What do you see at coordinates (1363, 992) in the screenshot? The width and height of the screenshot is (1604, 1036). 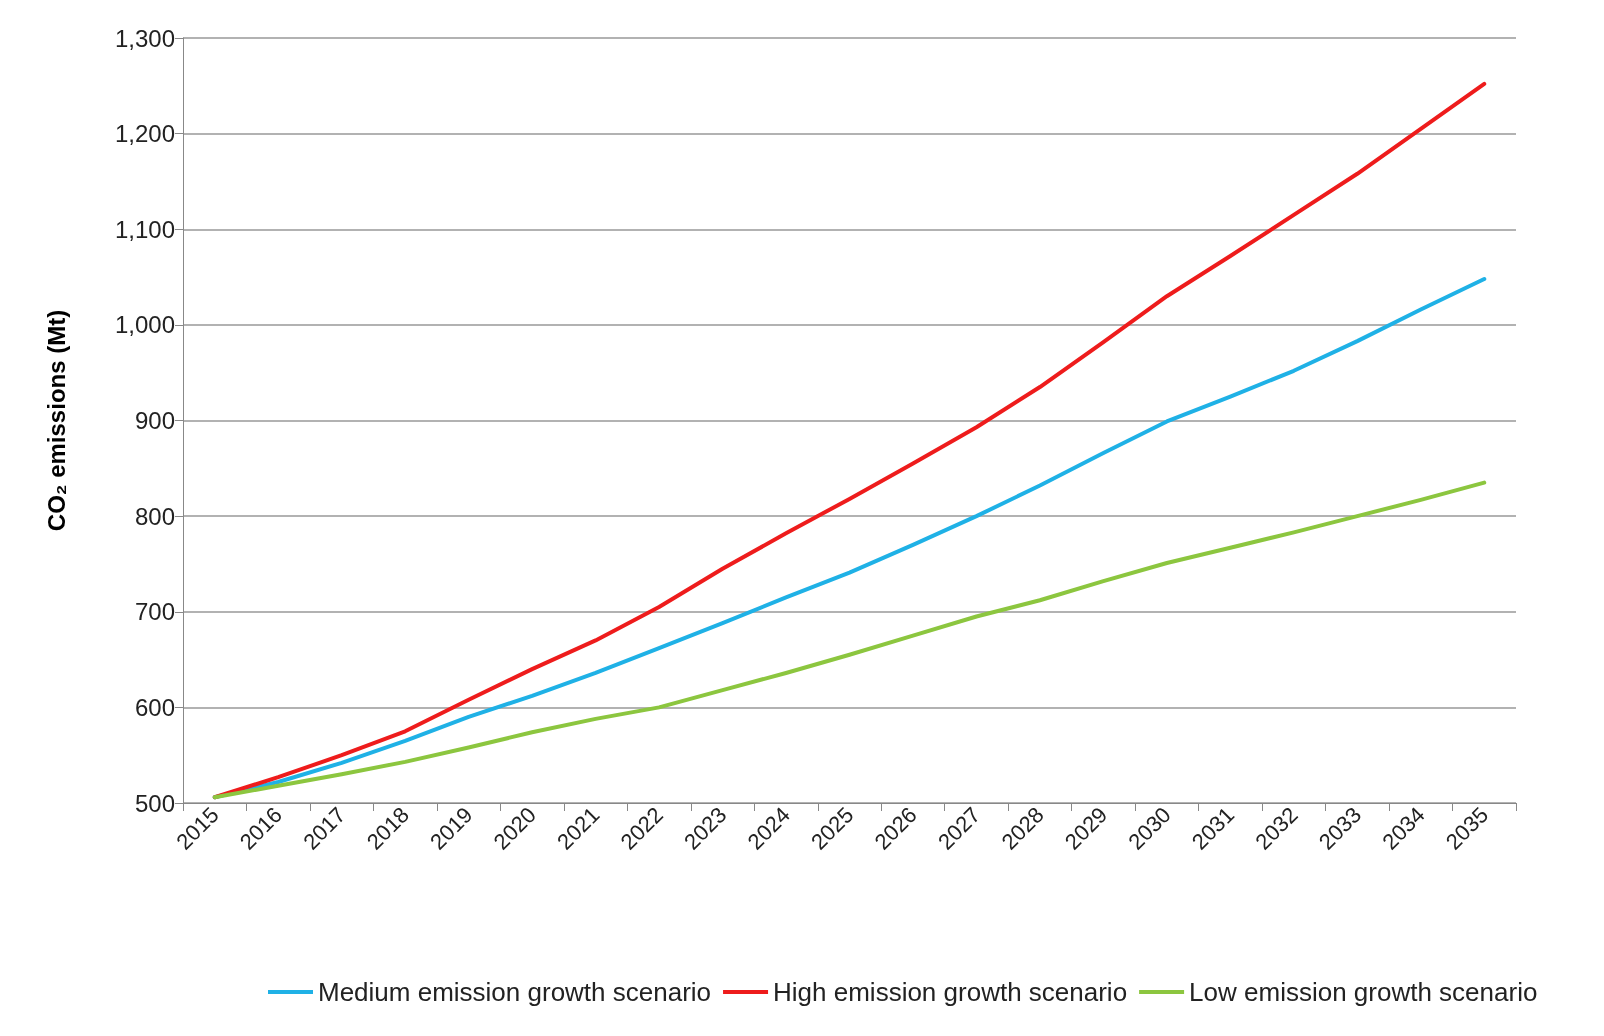 I see `legend-label: Low emission growth scenario` at bounding box center [1363, 992].